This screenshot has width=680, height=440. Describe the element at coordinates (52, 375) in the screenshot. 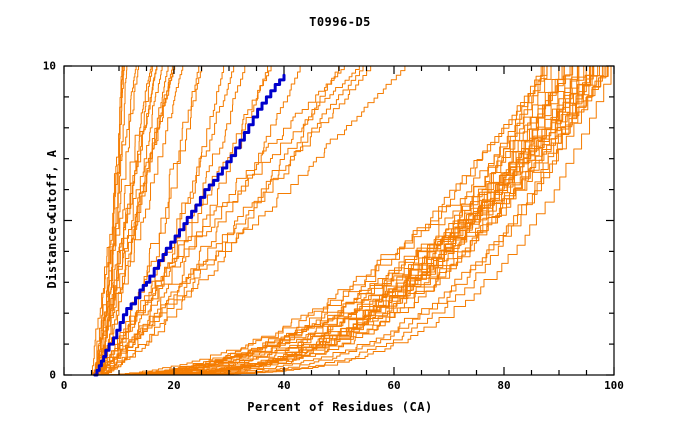

I see `y-tick-label-0: 0` at that location.